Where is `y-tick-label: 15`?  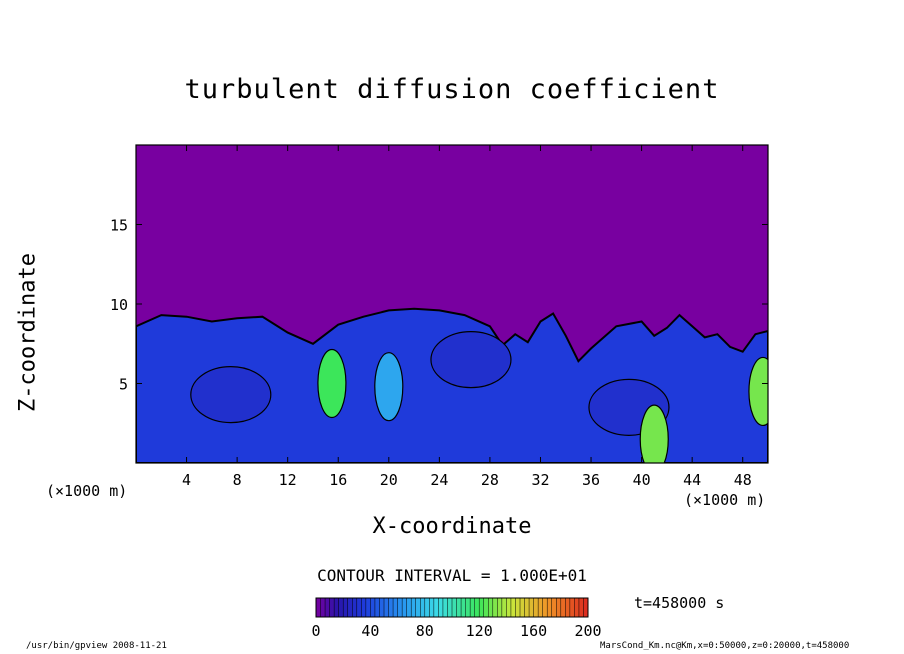 y-tick-label: 15 is located at coordinates (119, 226).